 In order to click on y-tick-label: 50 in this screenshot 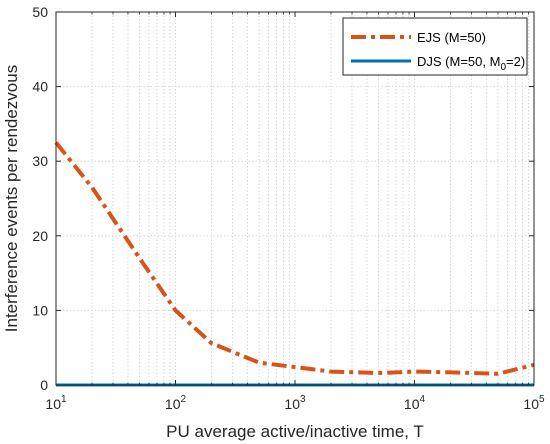, I will do `click(40, 12)`.